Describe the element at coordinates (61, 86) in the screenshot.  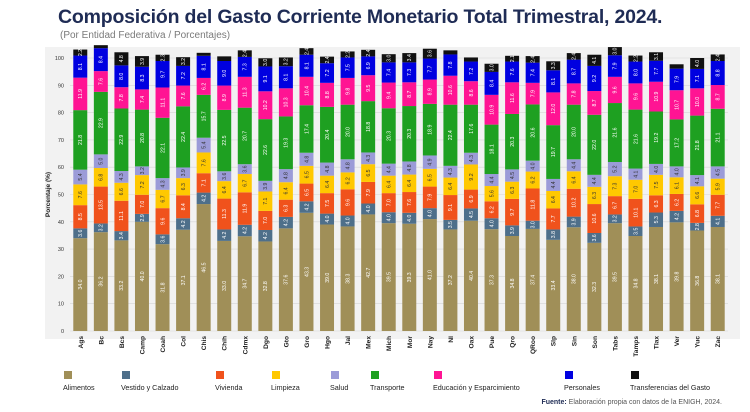
I see `y-tick-label: 90` at that location.